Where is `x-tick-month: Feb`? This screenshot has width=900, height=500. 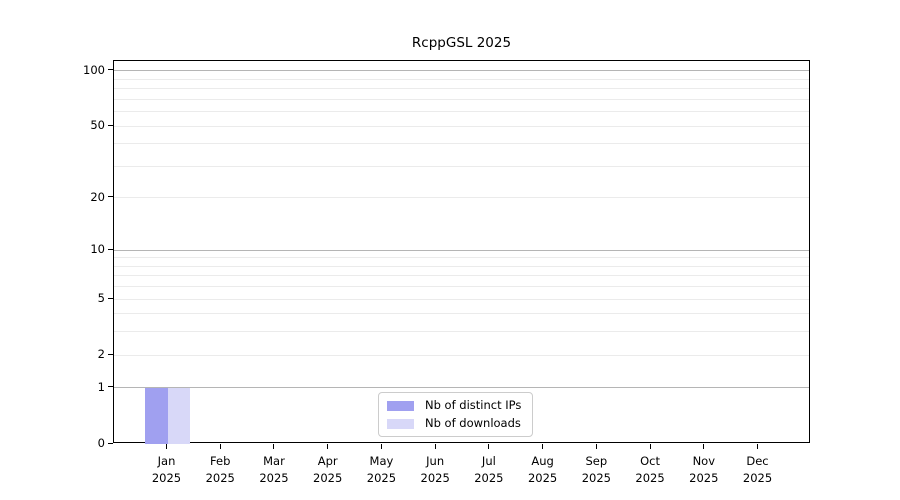
x-tick-month: Feb is located at coordinates (220, 461).